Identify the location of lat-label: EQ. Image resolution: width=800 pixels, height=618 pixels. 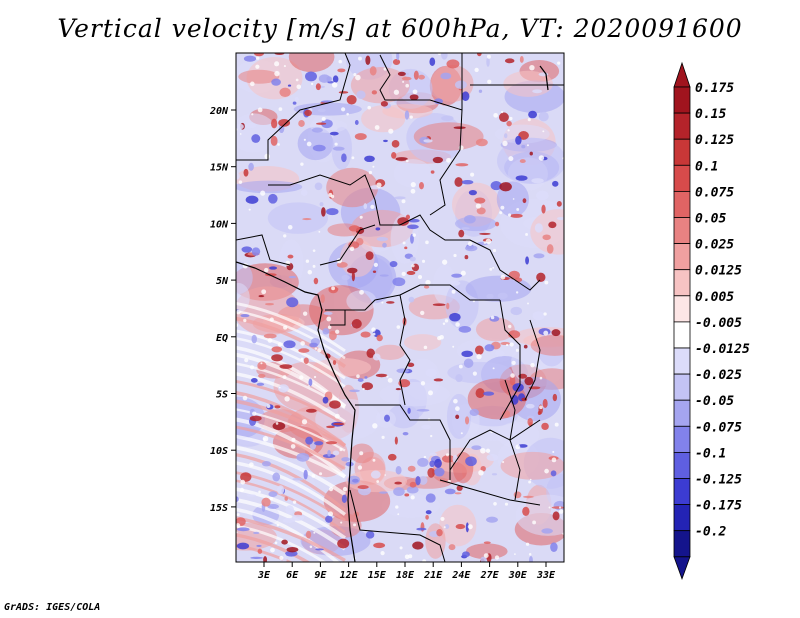
(222, 338).